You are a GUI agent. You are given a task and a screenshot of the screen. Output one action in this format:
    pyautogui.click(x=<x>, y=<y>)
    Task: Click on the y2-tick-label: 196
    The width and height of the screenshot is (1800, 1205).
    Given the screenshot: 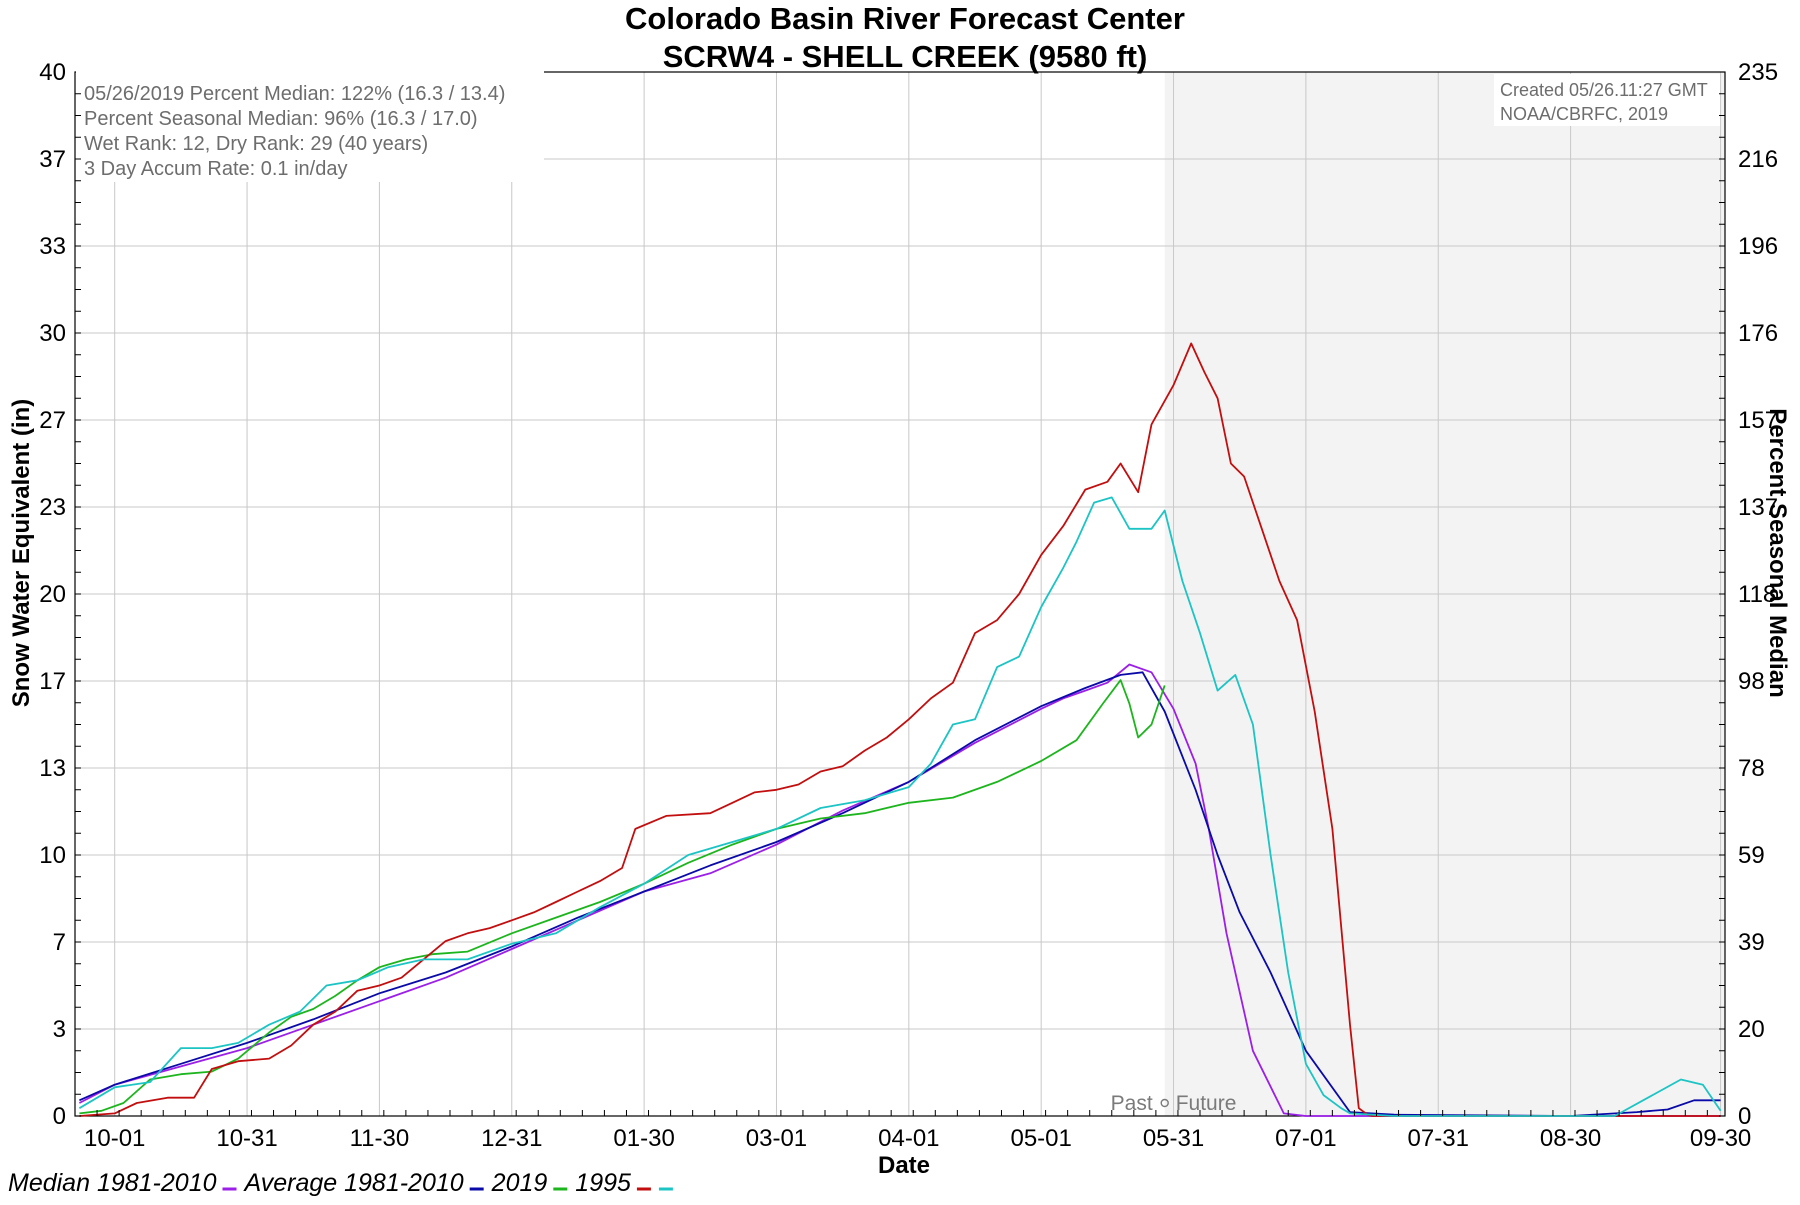 What is the action you would take?
    pyautogui.click(x=1758, y=246)
    